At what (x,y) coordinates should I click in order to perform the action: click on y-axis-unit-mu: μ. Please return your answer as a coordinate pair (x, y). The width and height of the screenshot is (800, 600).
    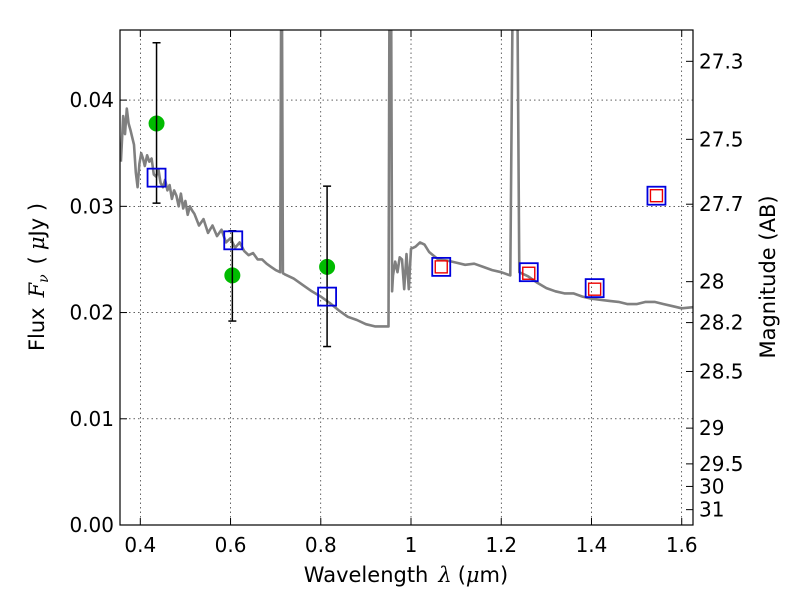
    Looking at the image, I should click on (37, 243).